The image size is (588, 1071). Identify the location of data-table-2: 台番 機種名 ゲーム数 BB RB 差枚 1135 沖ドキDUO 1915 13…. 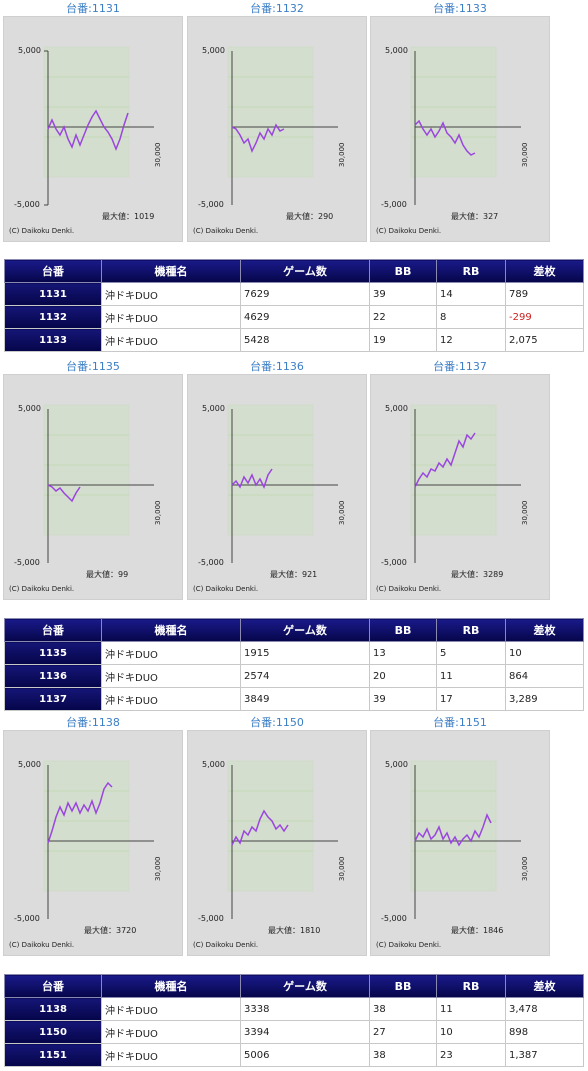
(294, 664).